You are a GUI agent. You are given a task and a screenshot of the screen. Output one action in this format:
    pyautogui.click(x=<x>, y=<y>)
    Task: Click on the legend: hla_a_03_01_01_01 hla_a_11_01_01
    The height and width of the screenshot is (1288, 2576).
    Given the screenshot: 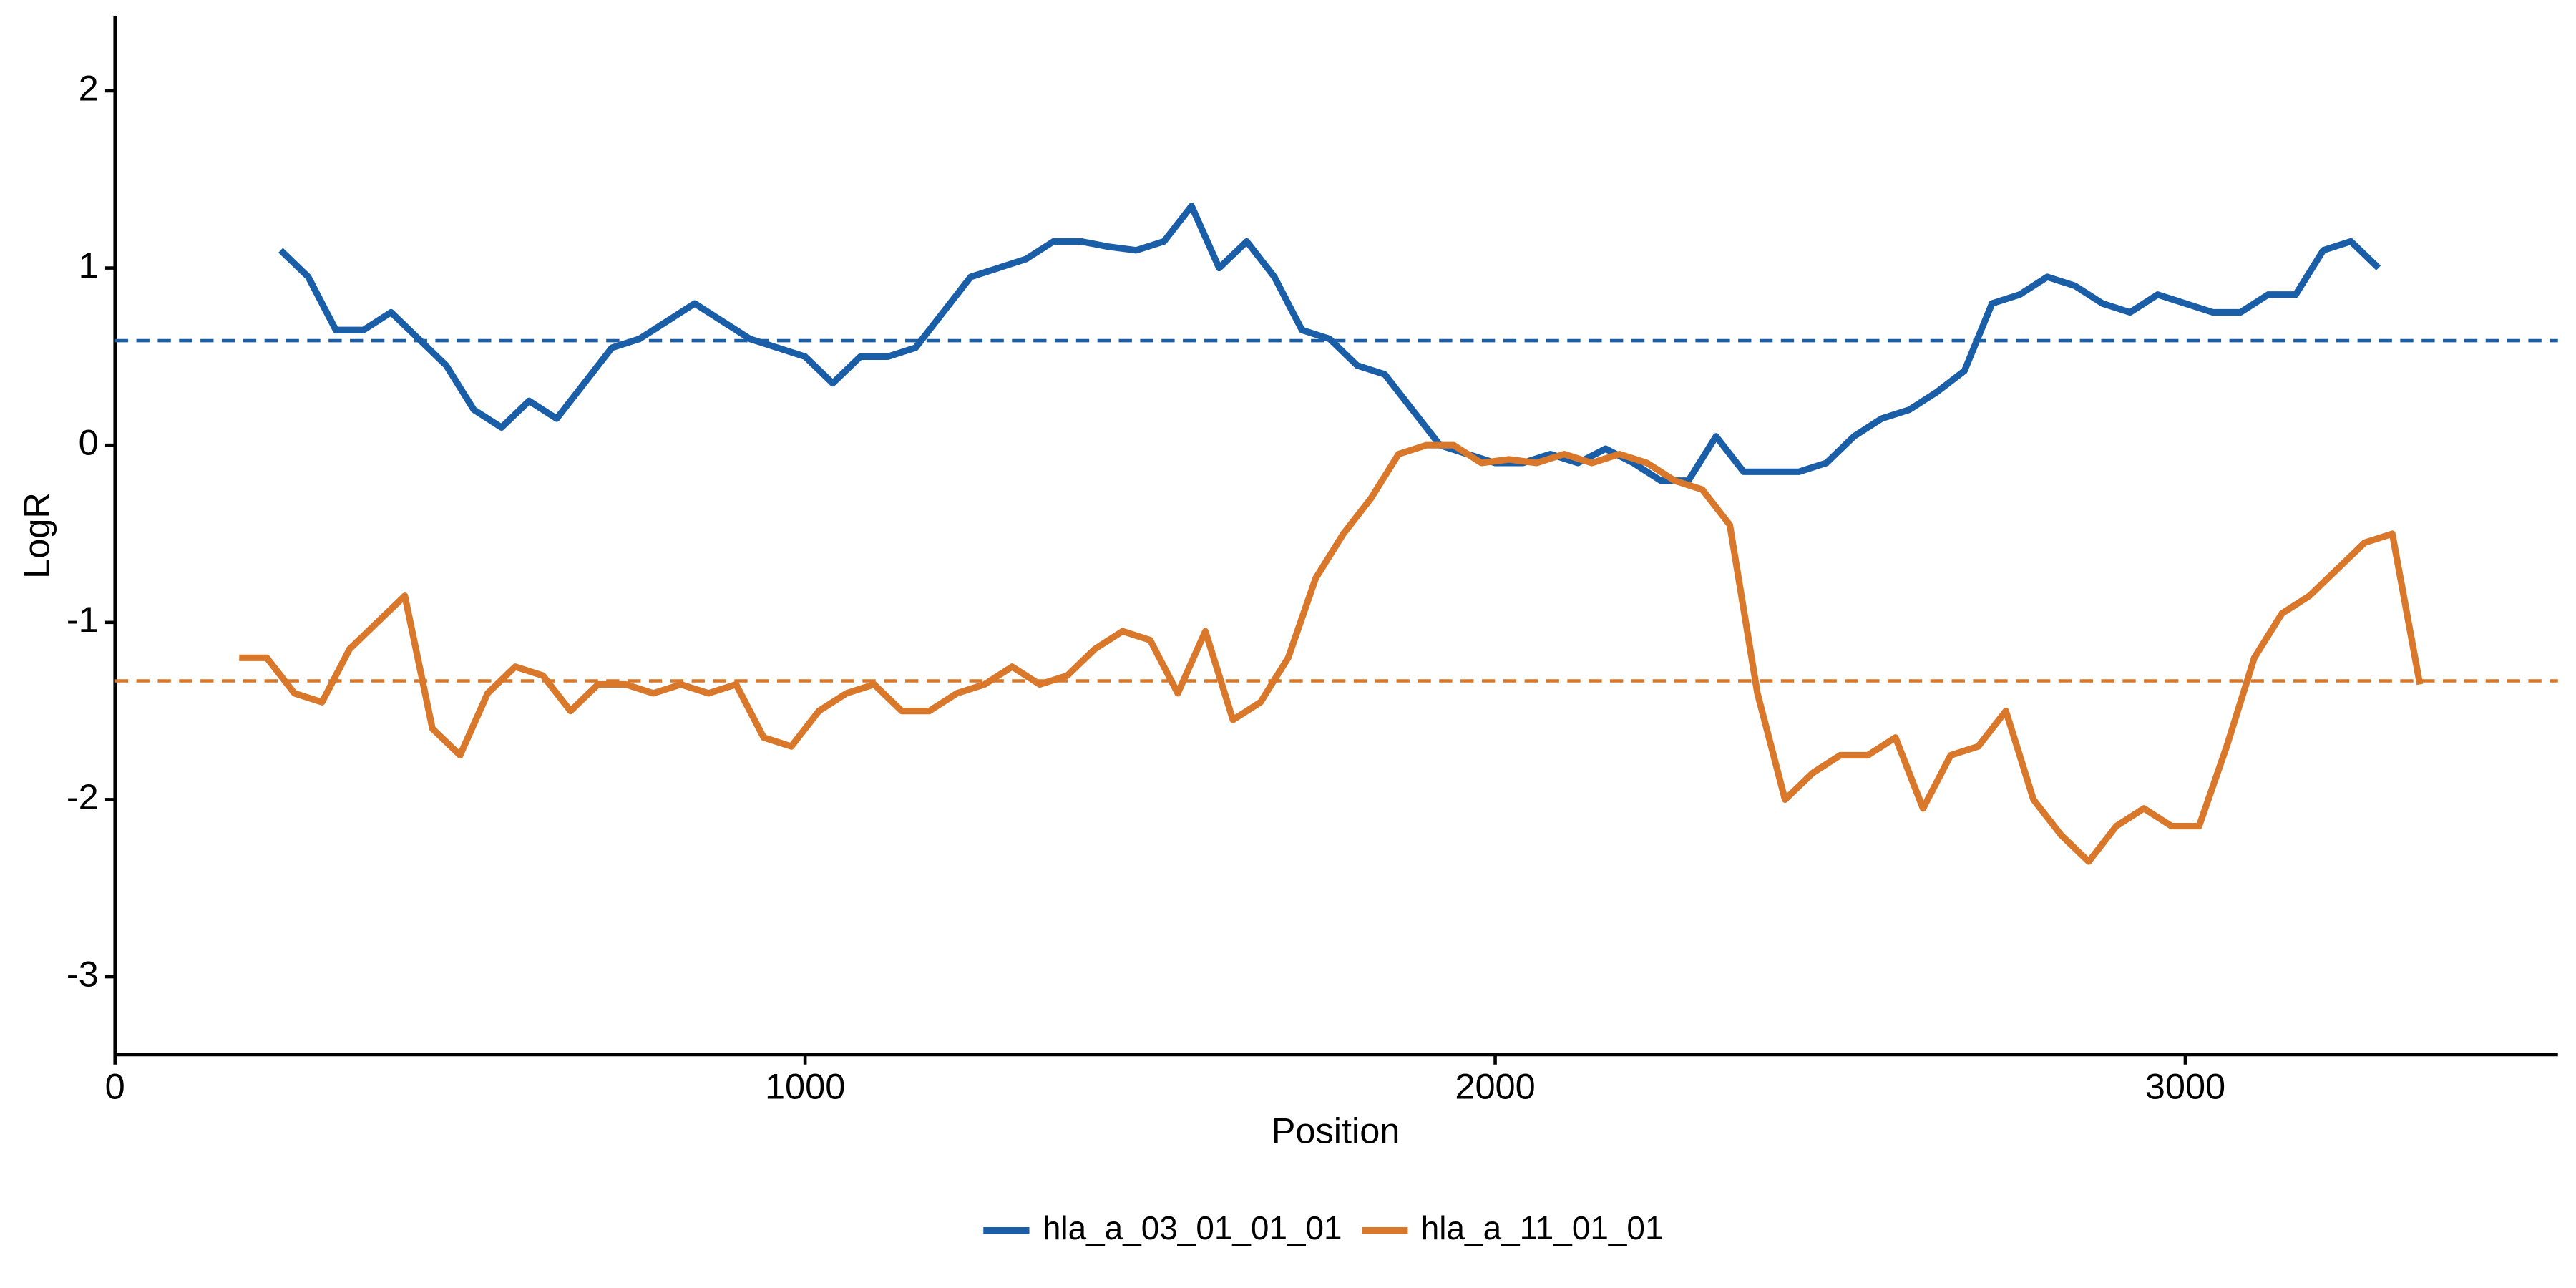 What is the action you would take?
    pyautogui.click(x=1323, y=1227)
    